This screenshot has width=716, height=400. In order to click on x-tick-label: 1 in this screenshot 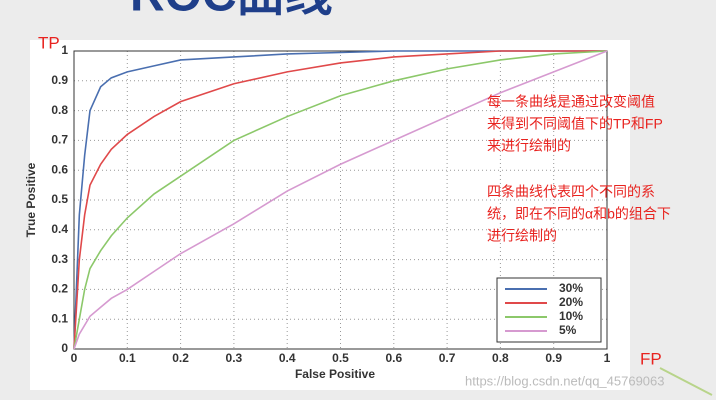, I will do `click(607, 358)`.